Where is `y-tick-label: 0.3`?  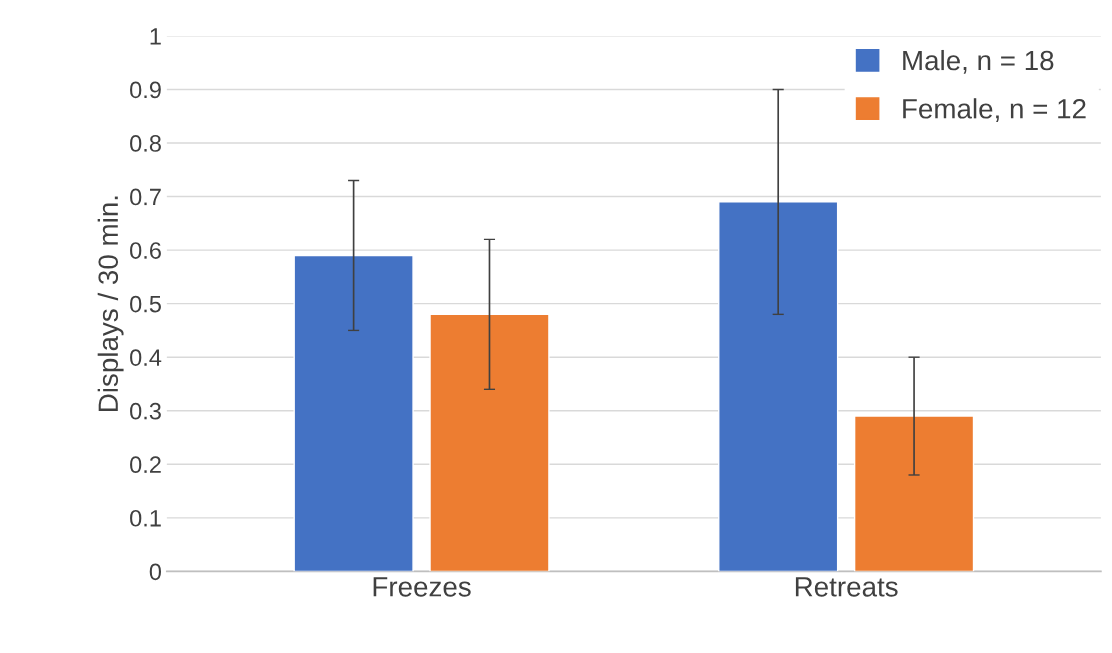 y-tick-label: 0.3 is located at coordinates (145, 411).